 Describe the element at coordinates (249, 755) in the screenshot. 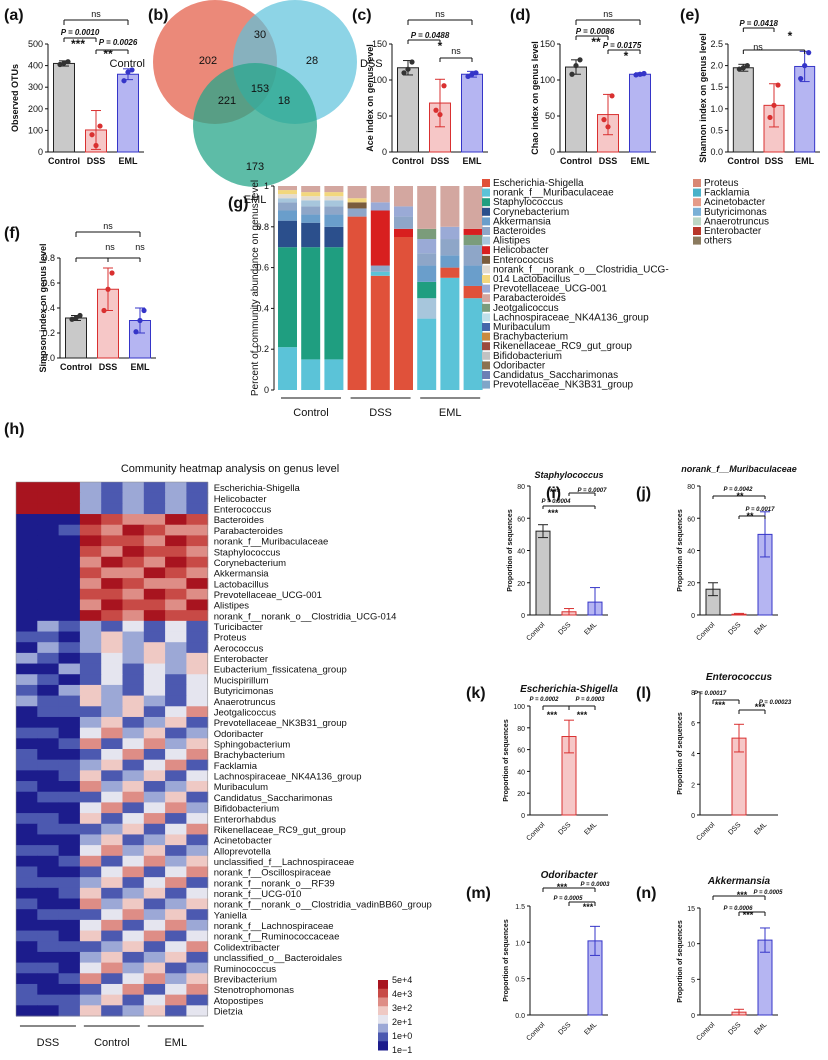

I see `heatmap-row-label: Brachybacterium` at that location.